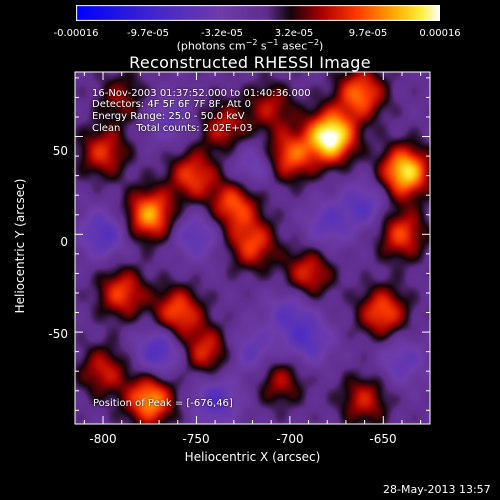  I want to click on timestamp: 28-May-2013 13:57, so click(437, 489).